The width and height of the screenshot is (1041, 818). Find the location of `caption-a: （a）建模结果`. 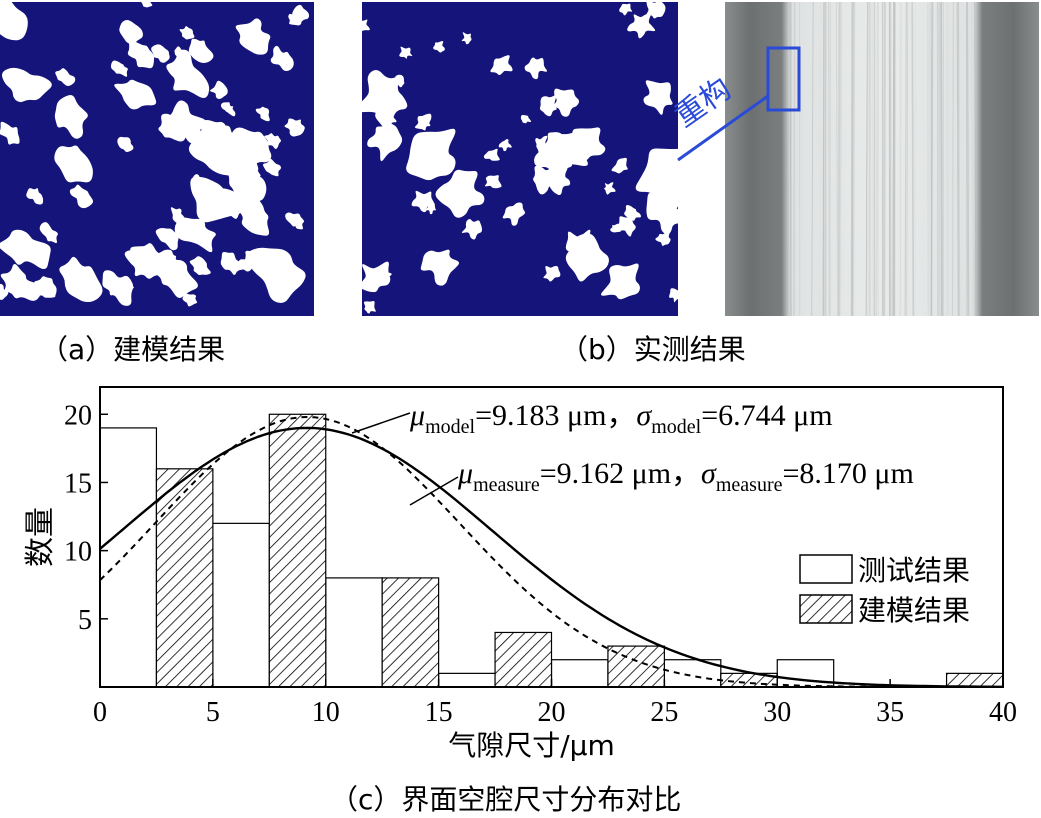

caption-a: （a）建模结果 is located at coordinates (132, 348).